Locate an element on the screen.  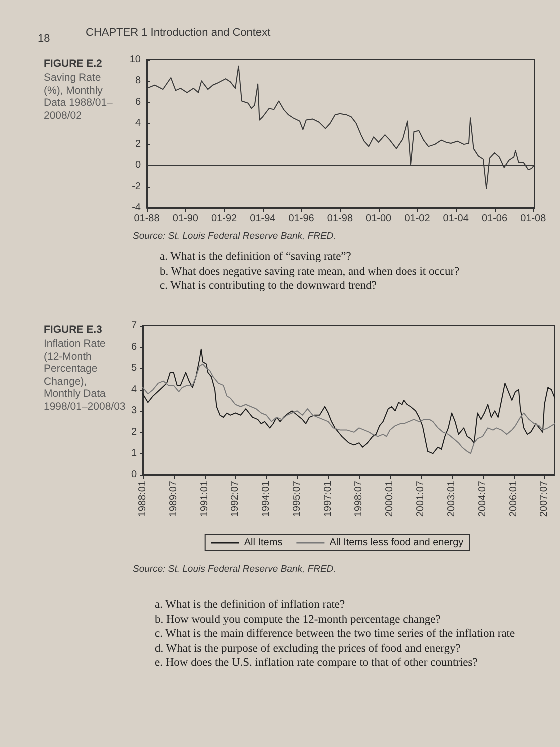
chart-title: FIGURE E.2 is located at coordinates (73, 64).